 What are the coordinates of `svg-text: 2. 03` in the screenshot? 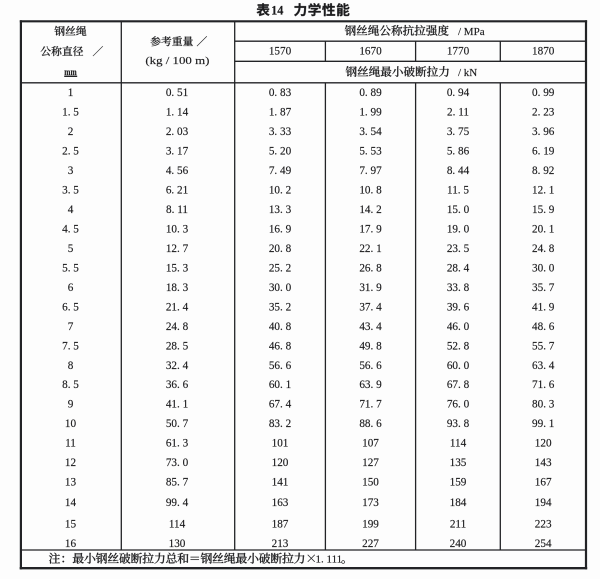 It's located at (177, 132).